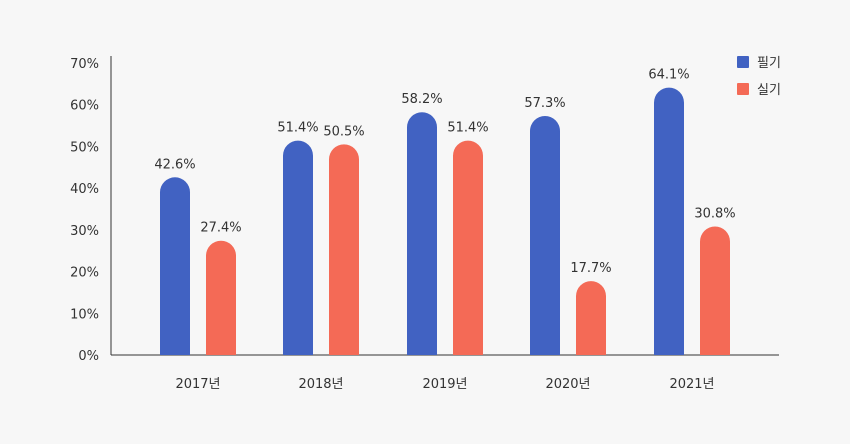 The width and height of the screenshot is (850, 444). What do you see at coordinates (88, 356) in the screenshot?
I see `y-tick-label: 0%` at bounding box center [88, 356].